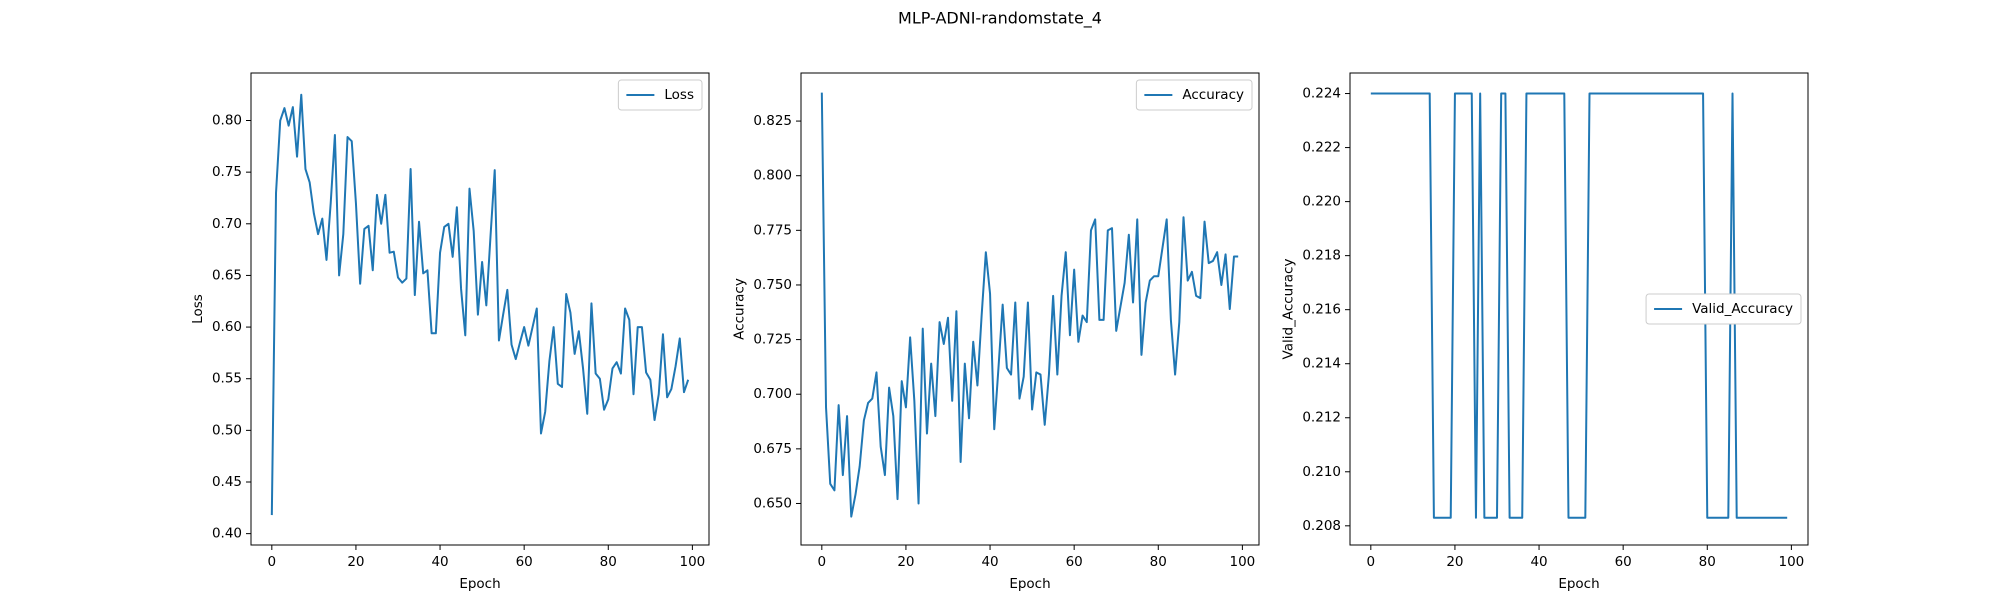  Describe the element at coordinates (1321, 202) in the screenshot. I see `y-tick-label: 0.220` at that location.